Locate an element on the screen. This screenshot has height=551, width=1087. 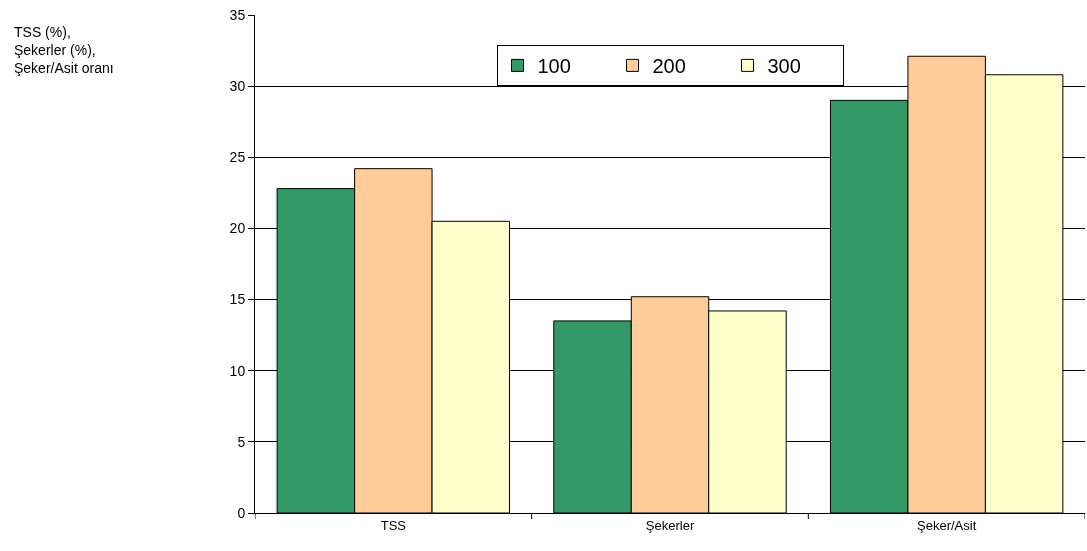
y-tick-label: 30 is located at coordinates (237, 86).